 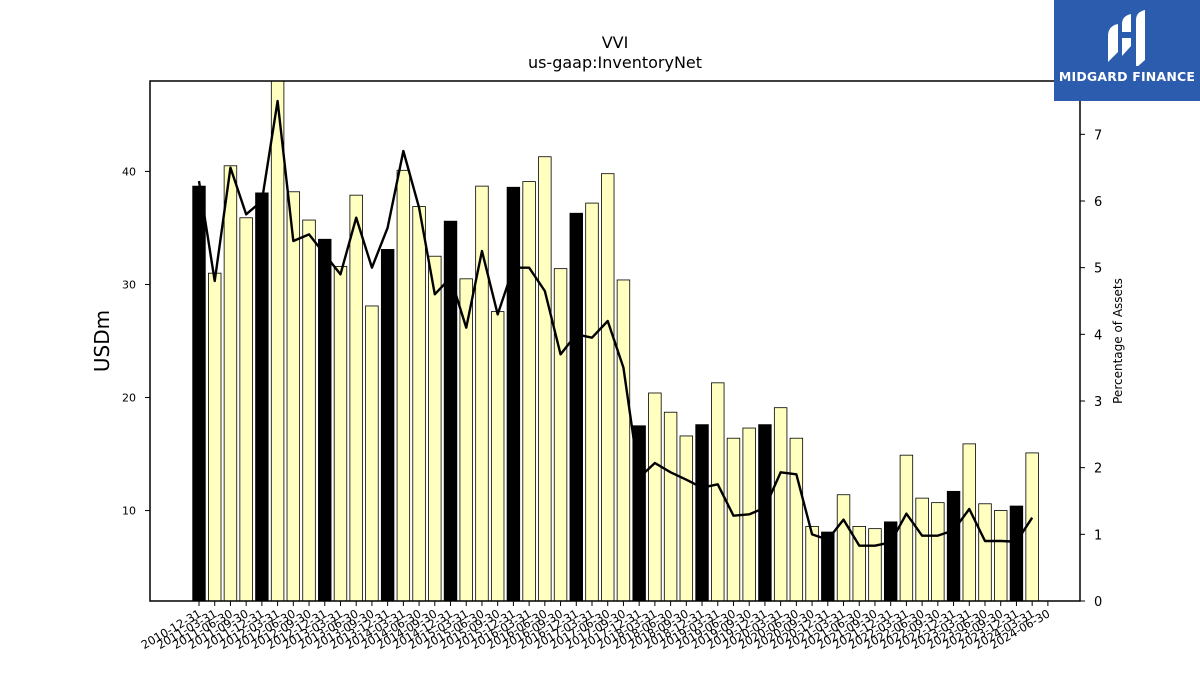 What do you see at coordinates (1118, 341) in the screenshot?
I see `y2-axis-label: Percentage of Assets` at bounding box center [1118, 341].